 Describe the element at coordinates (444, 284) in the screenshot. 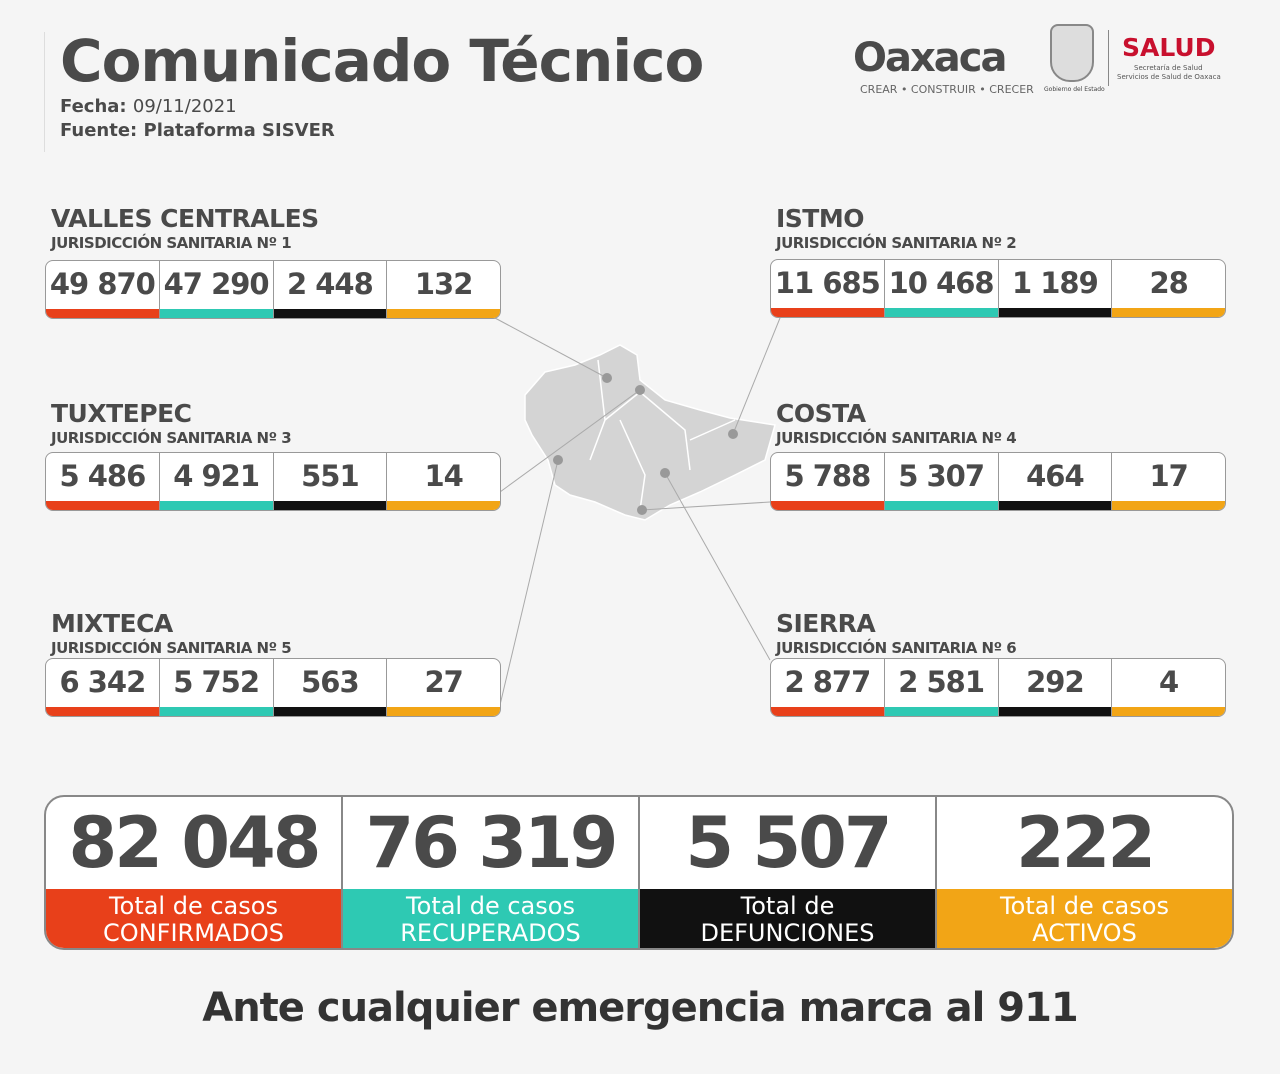

I see `stat-value: 132` at that location.